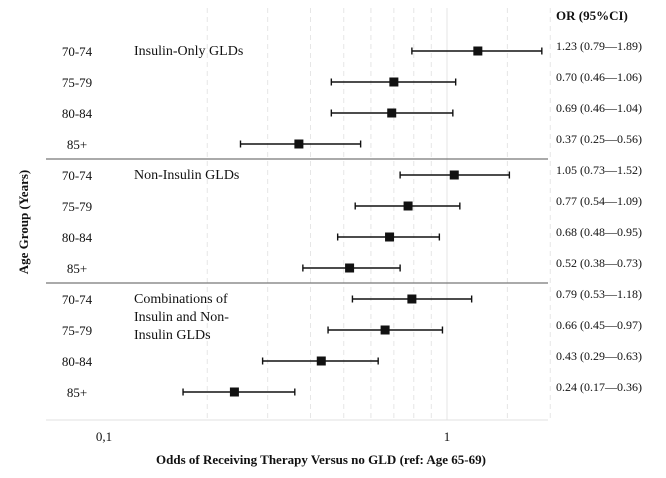 The width and height of the screenshot is (666, 478). Describe the element at coordinates (599, 77) in the screenshot. I see `or-value-label: 0.70 (0.46—1.06)` at that location.